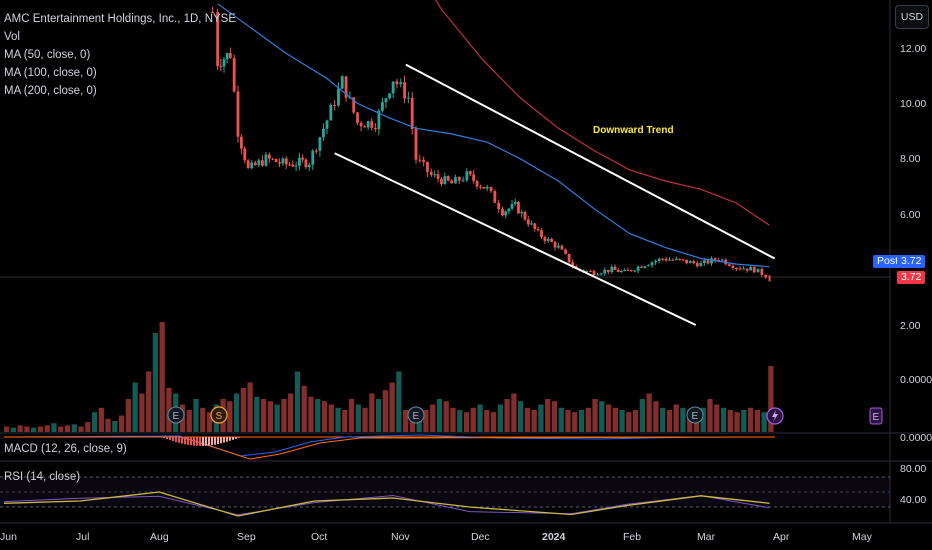 Image resolution: width=932 pixels, height=550 pixels. I want to click on rsi-line, so click(386, 504).